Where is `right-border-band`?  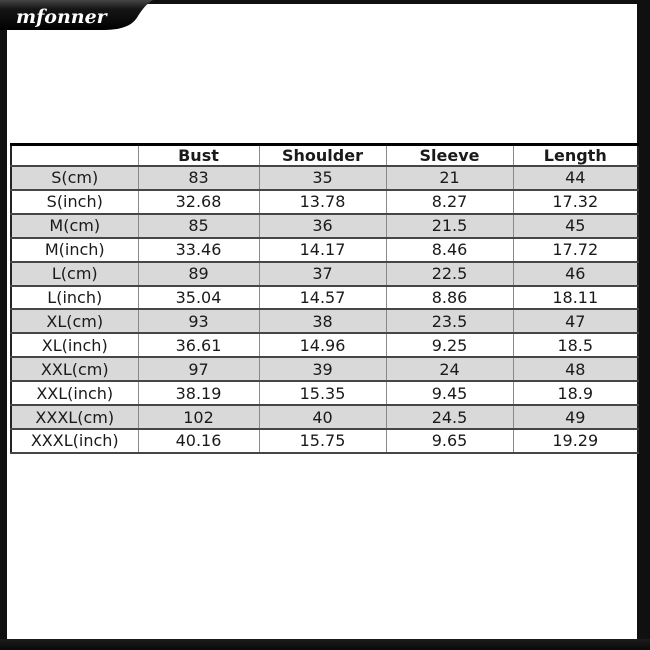
right-border-band is located at coordinates (643, 325).